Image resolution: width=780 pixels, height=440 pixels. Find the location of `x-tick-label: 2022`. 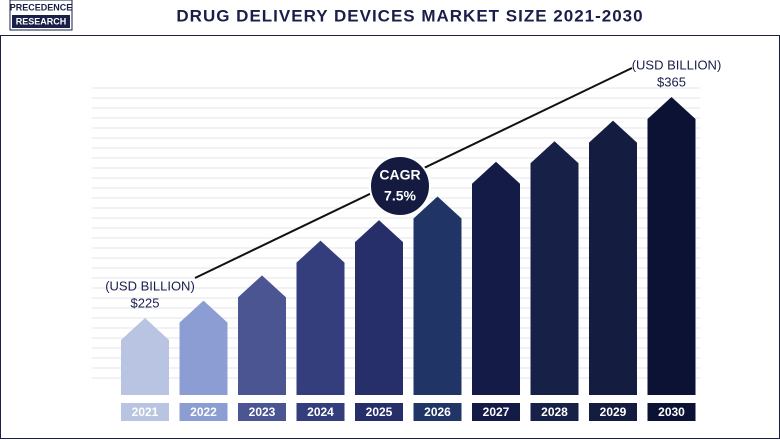

x-tick-label: 2022 is located at coordinates (203, 412).